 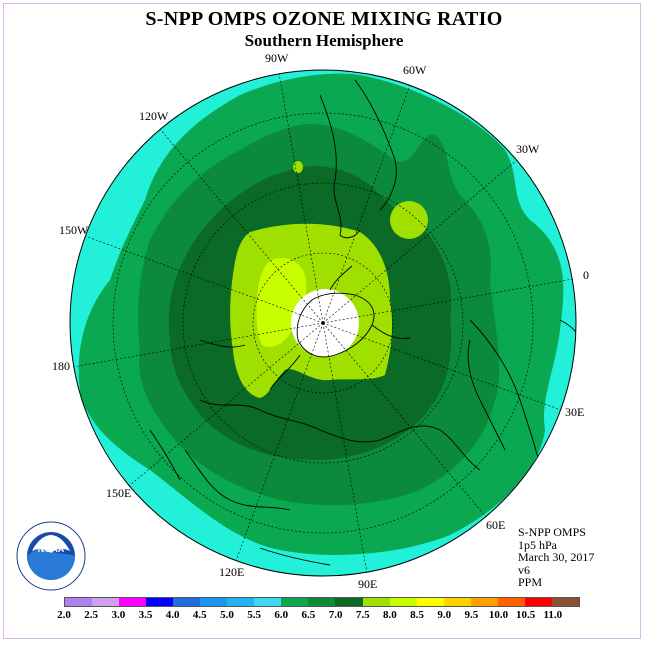 What do you see at coordinates (298, 167) in the screenshot?
I see `band-7-5-8-0-spot` at bounding box center [298, 167].